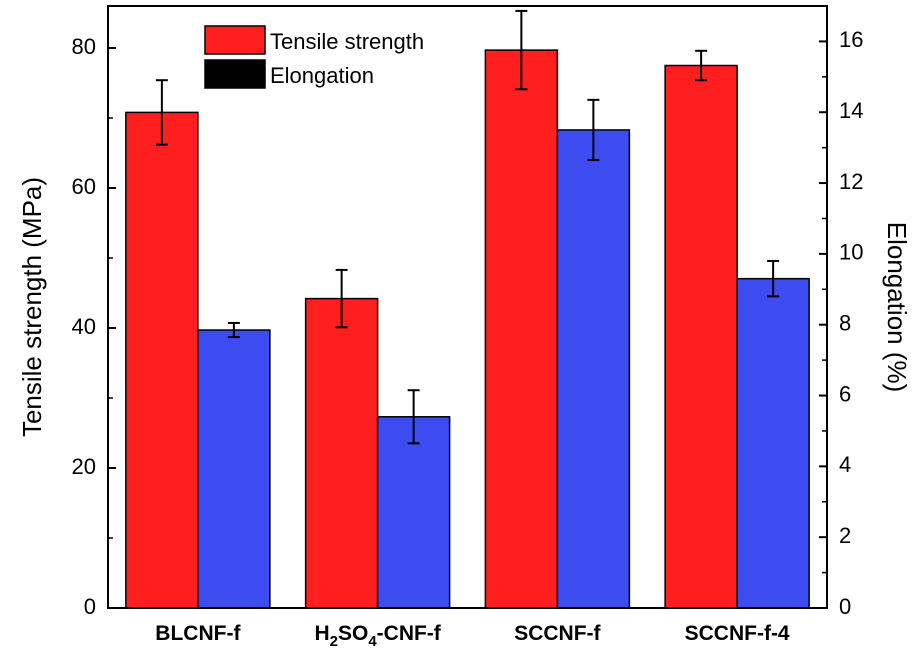 Image resolution: width=915 pixels, height=658 pixels. I want to click on legend-swatch-elongation, so click(235, 74).